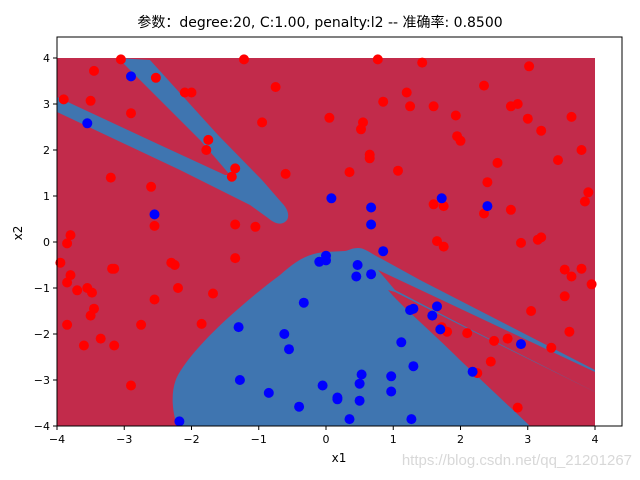 The image size is (640, 480). I want to click on y-axis-label: x2, so click(18, 233).